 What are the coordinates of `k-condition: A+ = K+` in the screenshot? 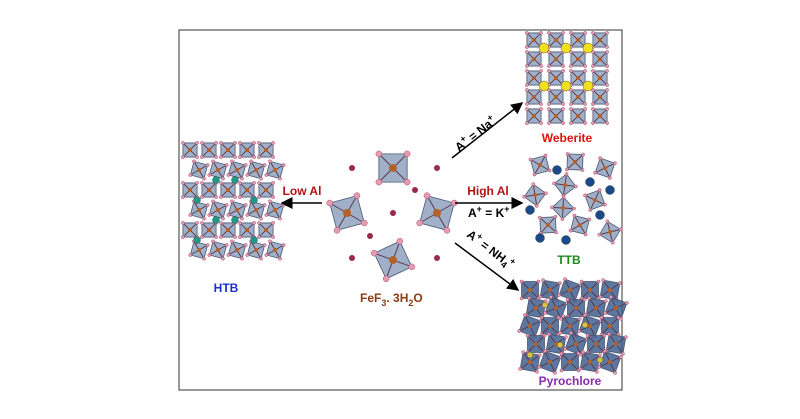 It's located at (489, 212).